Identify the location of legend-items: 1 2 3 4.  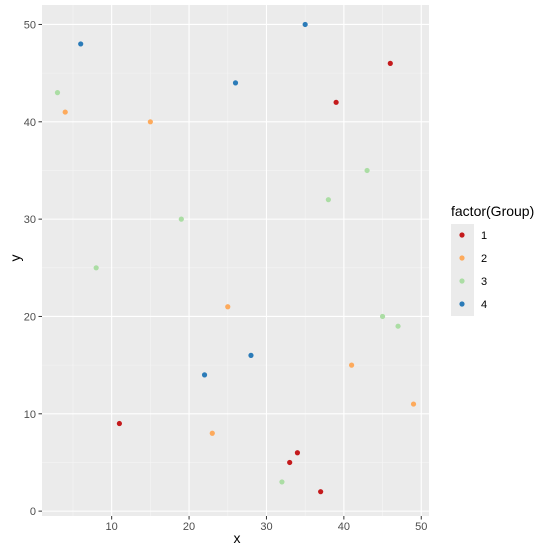
(473, 270).